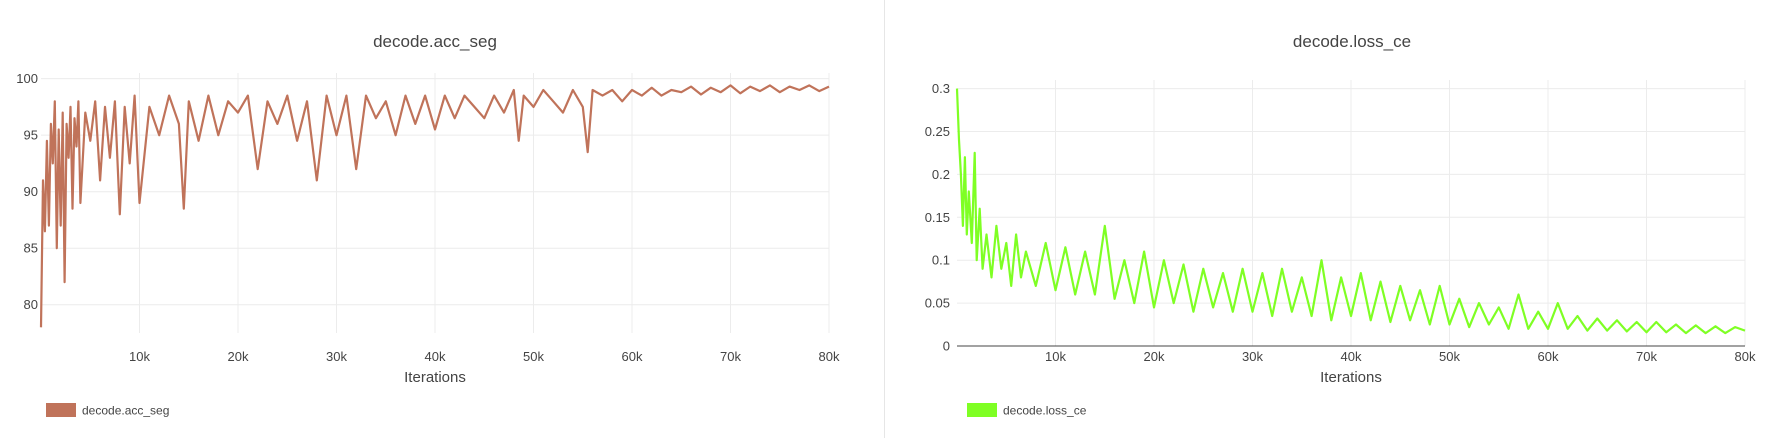 The width and height of the screenshot is (1778, 438). What do you see at coordinates (31, 191) in the screenshot?
I see `acc-seg-y-tick-label: 90` at bounding box center [31, 191].